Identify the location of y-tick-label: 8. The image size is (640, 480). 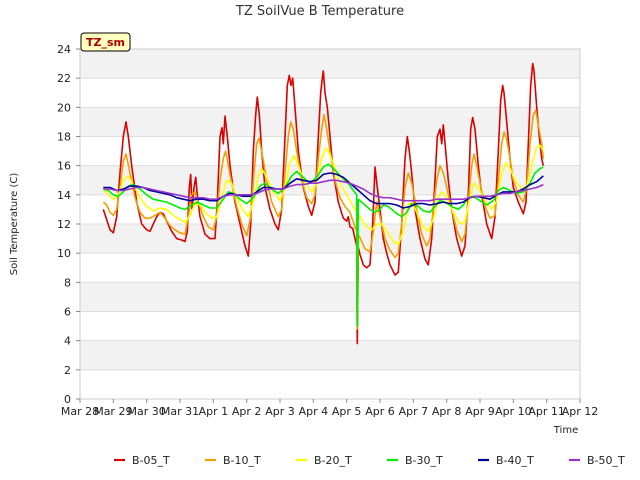
(67, 282).